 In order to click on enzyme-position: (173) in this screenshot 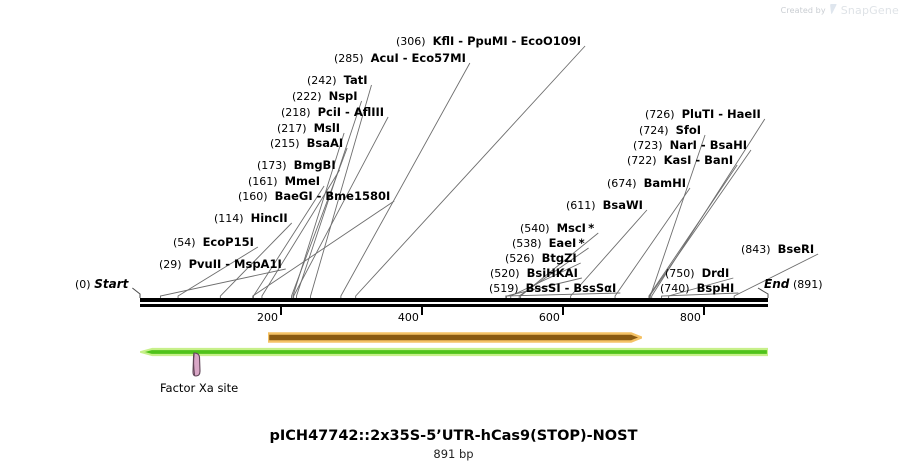, I will do `click(275, 165)`.